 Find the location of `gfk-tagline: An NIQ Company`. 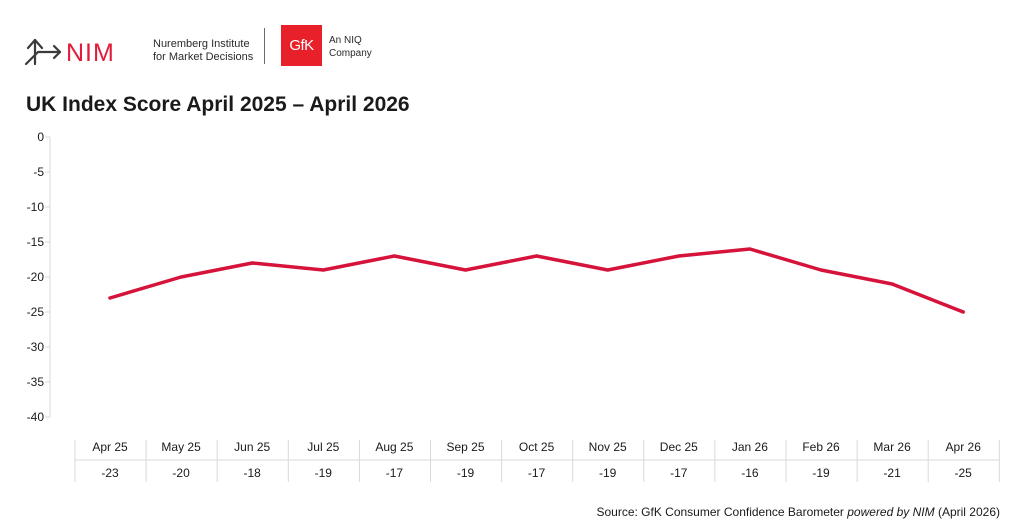

gfk-tagline: An NIQ Company is located at coordinates (350, 47).